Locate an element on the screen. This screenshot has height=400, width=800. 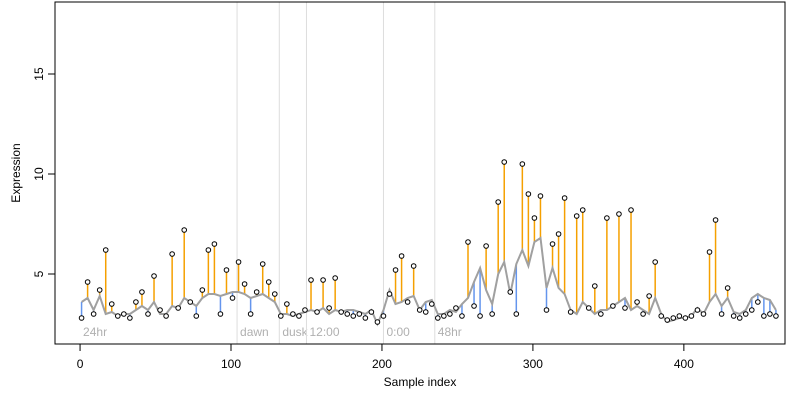
y-tick-label: 5 is located at coordinates (39, 273).